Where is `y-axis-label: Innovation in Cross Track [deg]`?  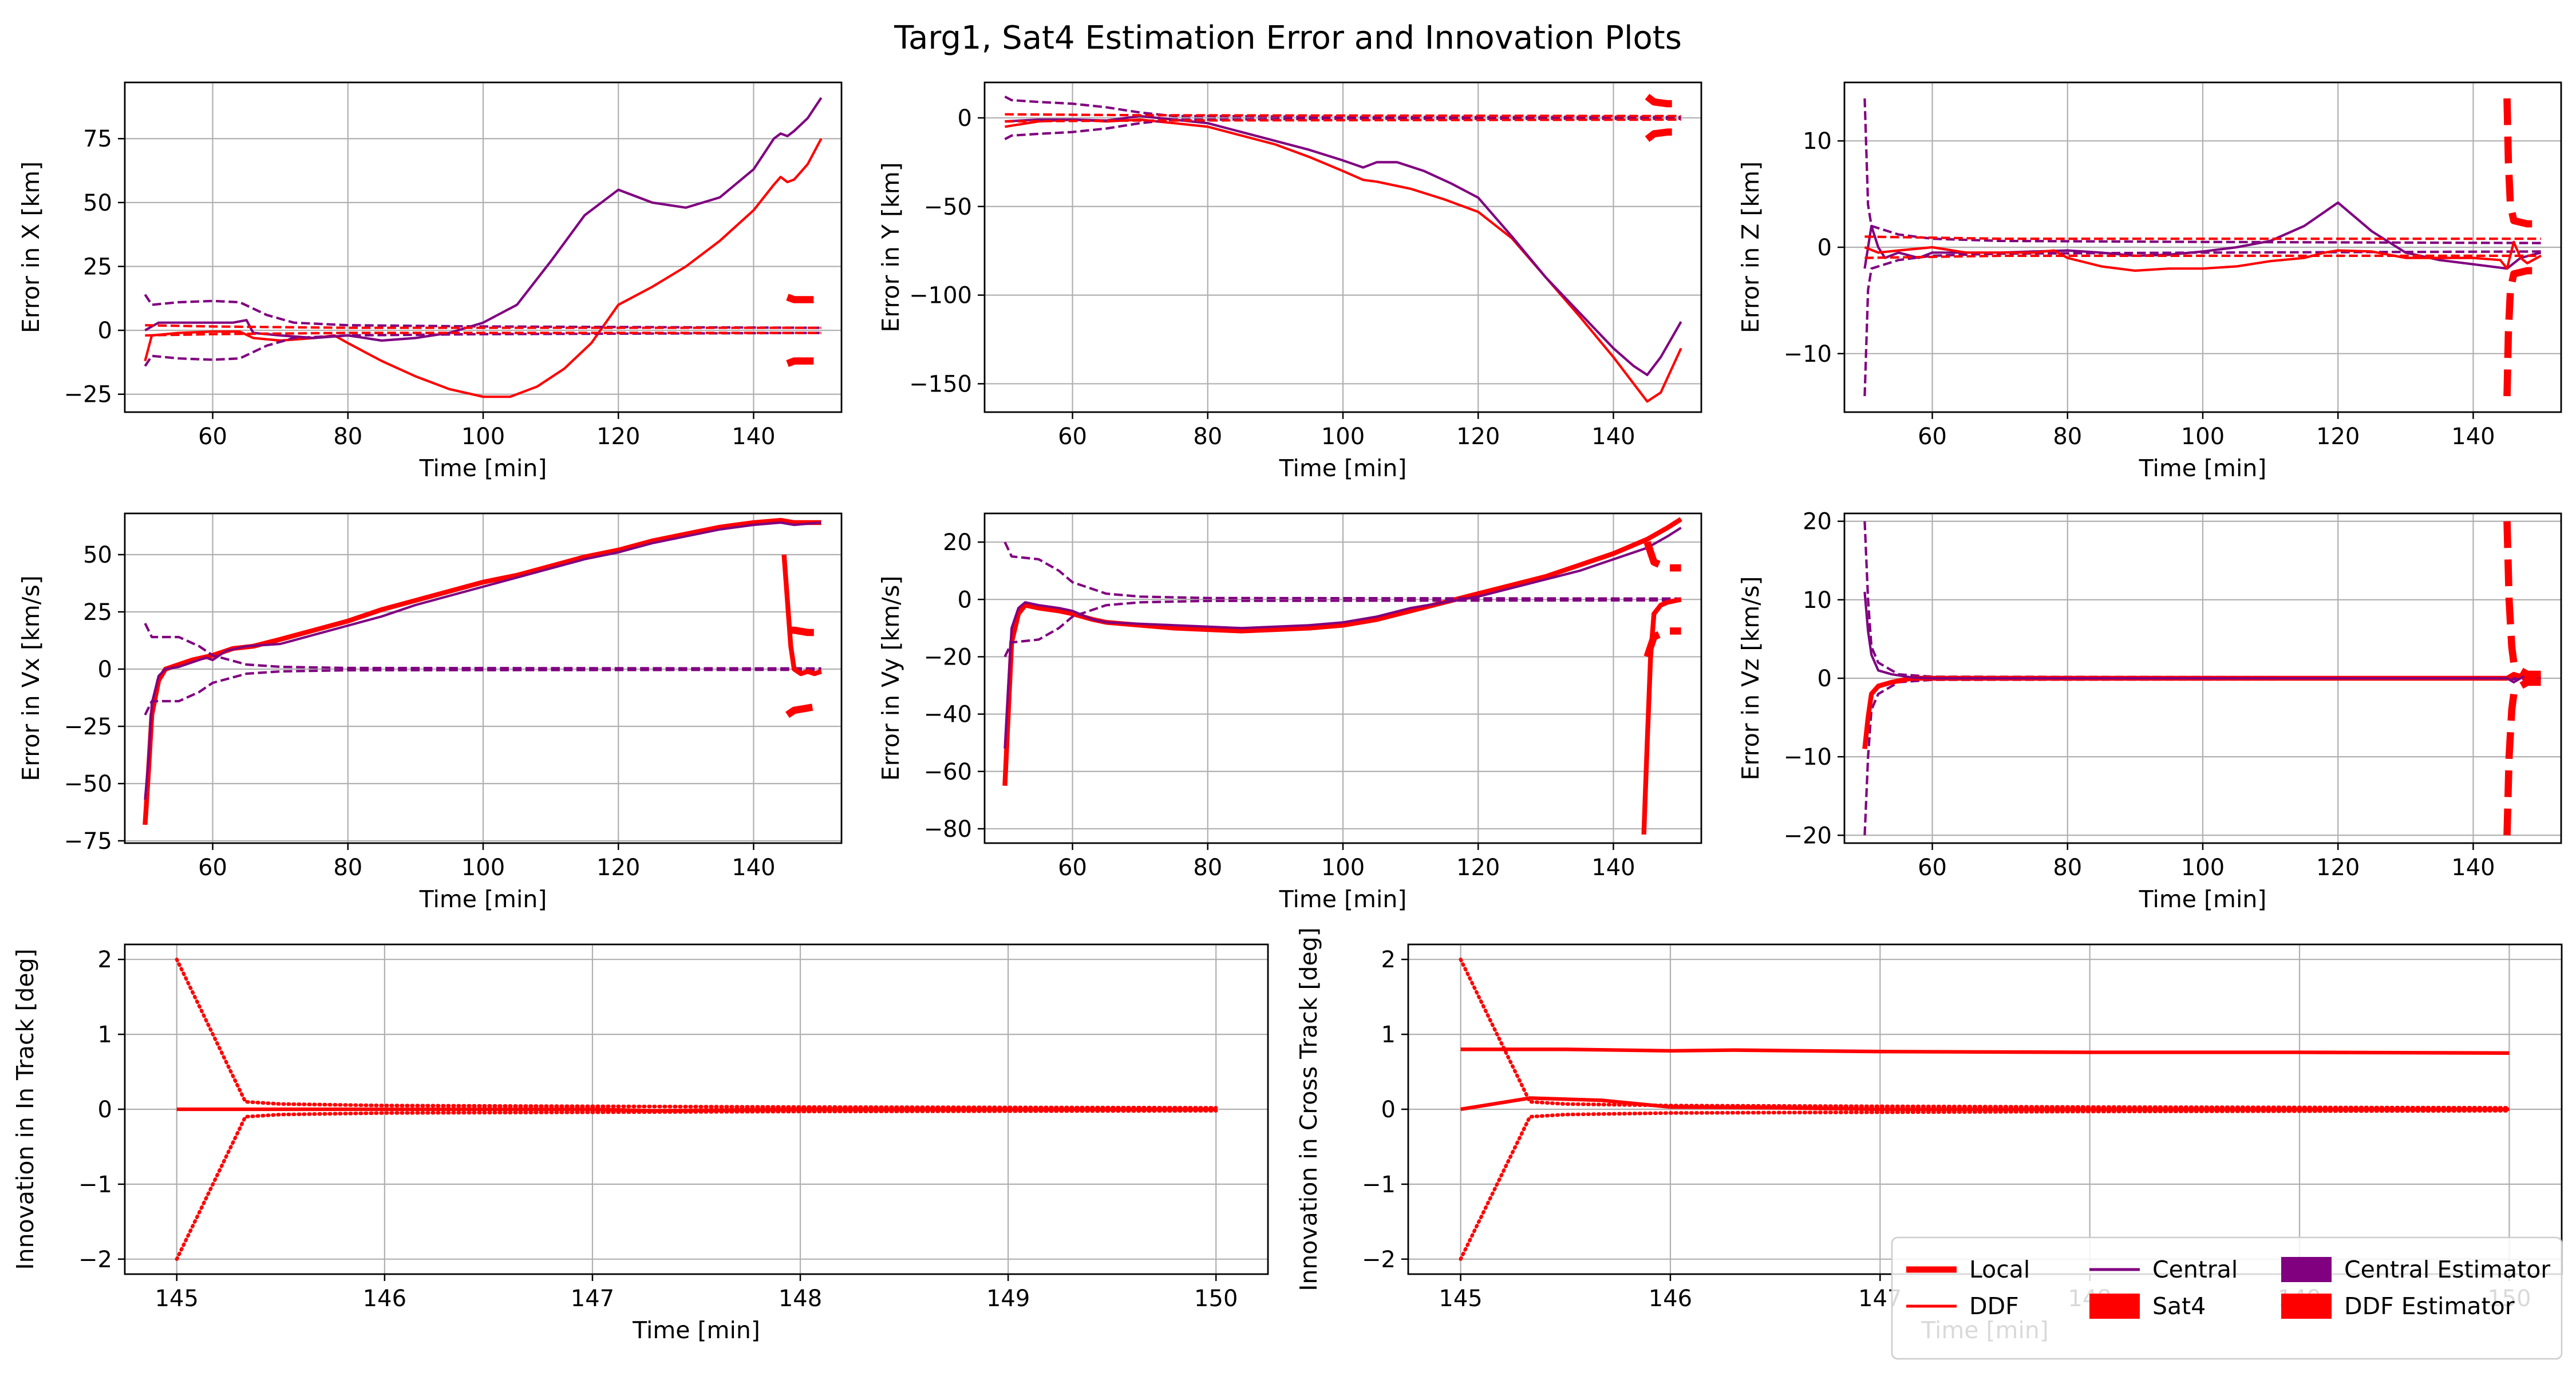
y-axis-label: Innovation in Cross Track [deg] is located at coordinates (1308, 1109).